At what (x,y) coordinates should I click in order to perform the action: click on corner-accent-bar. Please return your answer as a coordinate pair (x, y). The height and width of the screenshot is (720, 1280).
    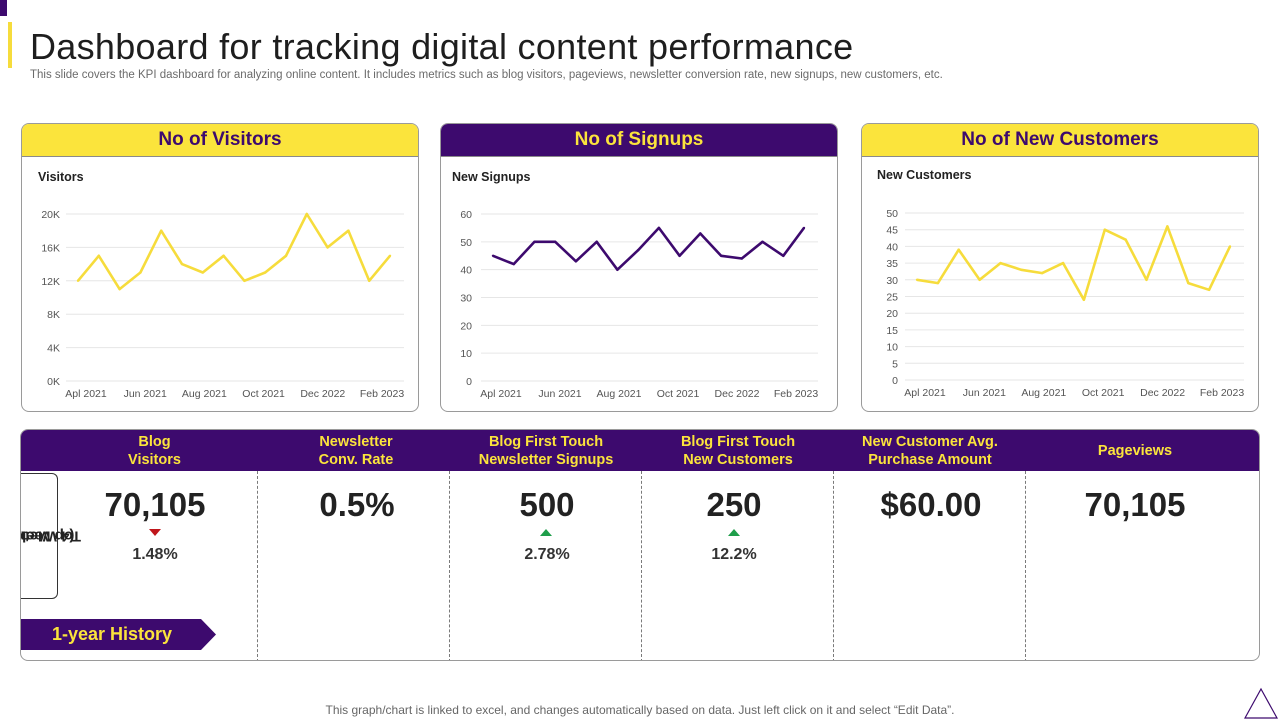
    Looking at the image, I should click on (3, 8).